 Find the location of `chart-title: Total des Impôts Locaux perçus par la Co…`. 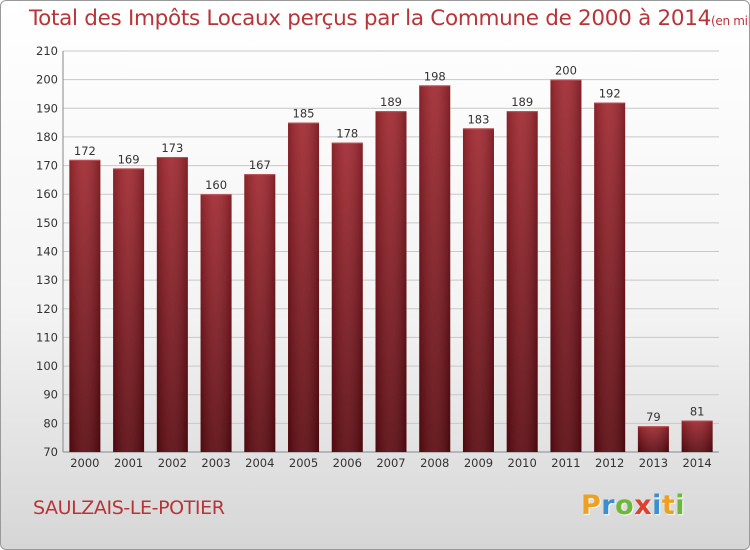

chart-title: Total des Impôts Locaux perçus par la Co… is located at coordinates (389, 18).